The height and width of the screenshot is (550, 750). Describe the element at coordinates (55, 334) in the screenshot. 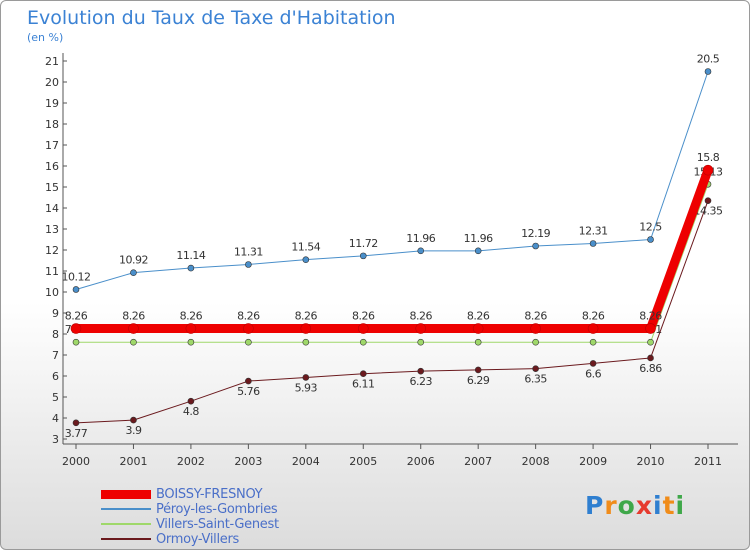

I see `y-tick-label: 8` at that location.